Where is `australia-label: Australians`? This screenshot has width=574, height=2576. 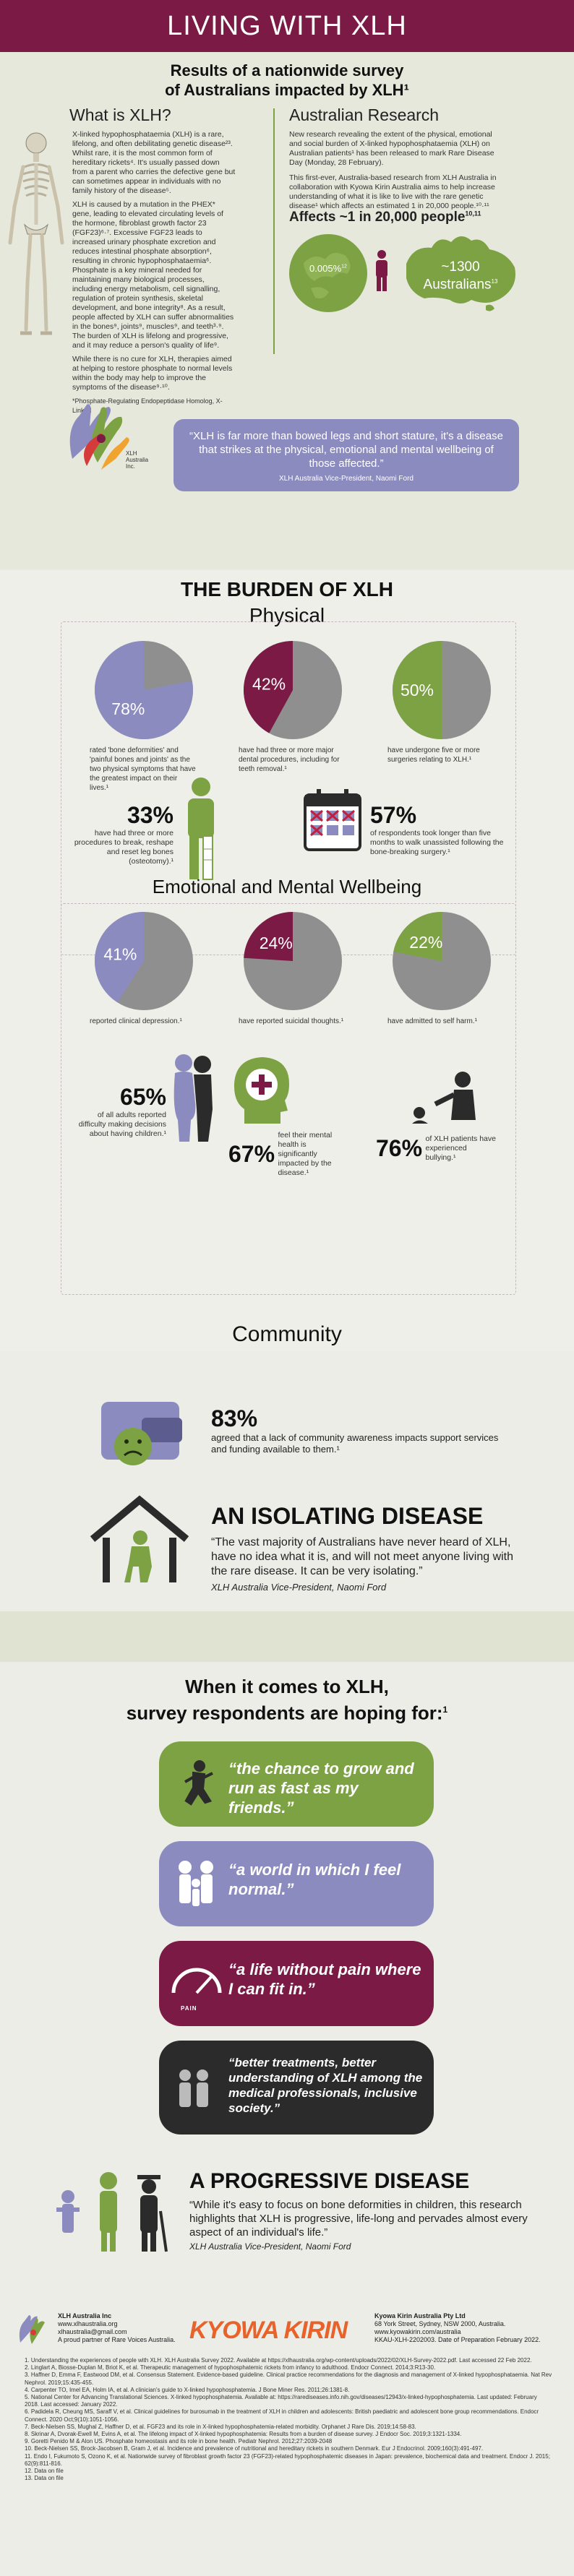
australia-label: Australians is located at coordinates (457, 285).